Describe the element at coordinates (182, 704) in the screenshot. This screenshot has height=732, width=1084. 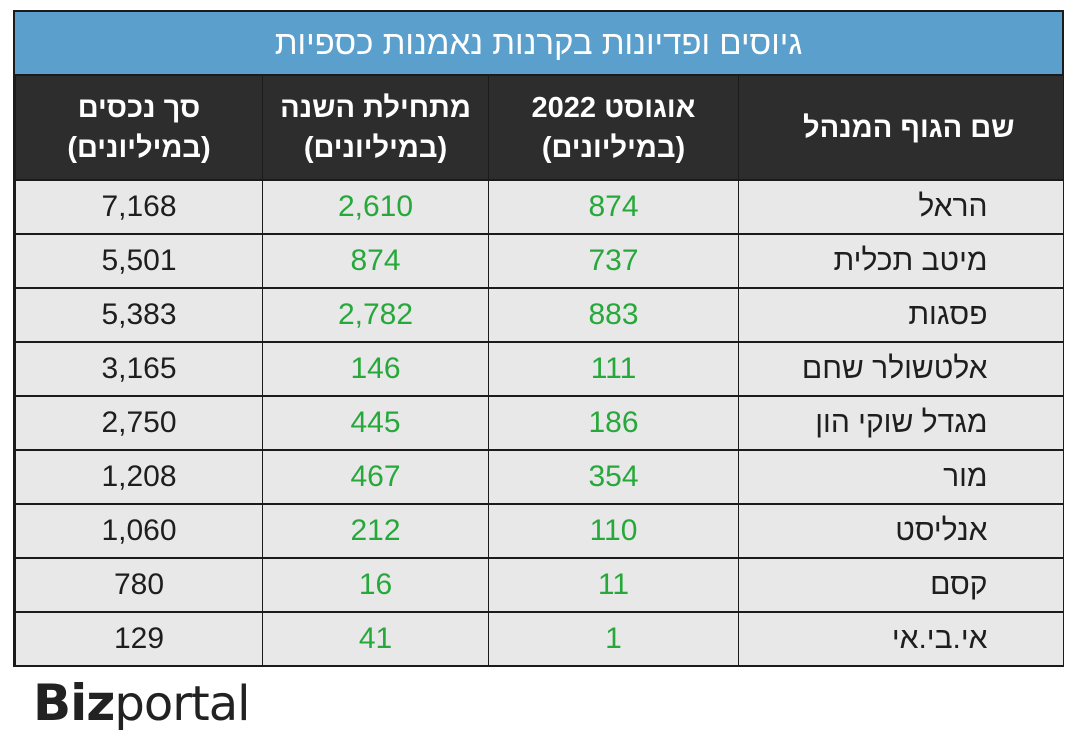
I see `logo-portal: portal` at that location.